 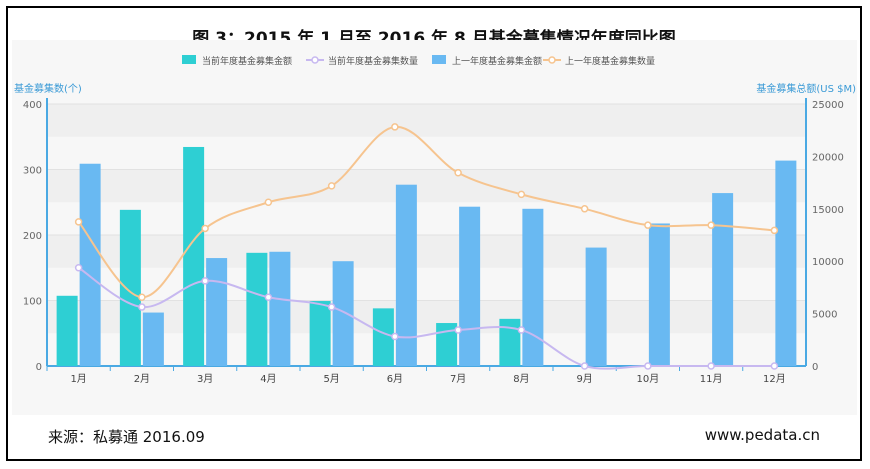 What do you see at coordinates (331, 379) in the screenshot?
I see `x-tick-label: 5月` at bounding box center [331, 379].